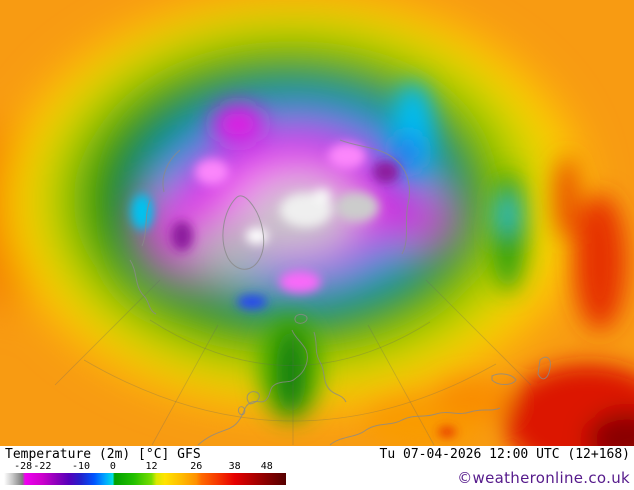  I want to click on copyright-text: ©weatheronline.co.uk, so click(543, 478).